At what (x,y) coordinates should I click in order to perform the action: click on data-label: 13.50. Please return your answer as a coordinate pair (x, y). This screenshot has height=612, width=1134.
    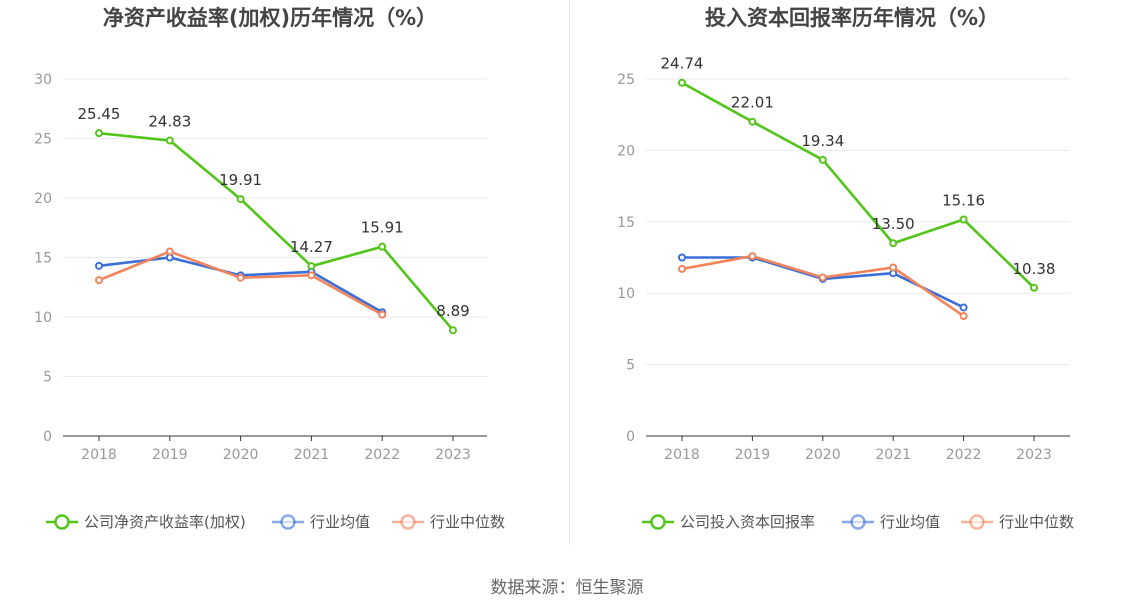
    Looking at the image, I should click on (893, 224).